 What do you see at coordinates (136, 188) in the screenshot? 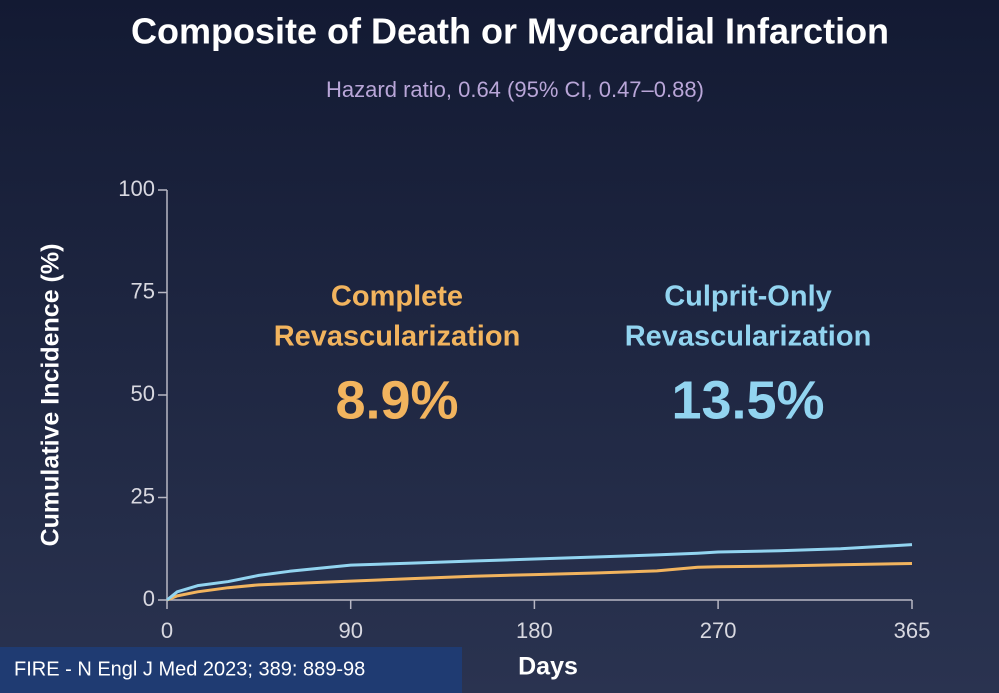
I see `y-tick-label: 100` at bounding box center [136, 188].